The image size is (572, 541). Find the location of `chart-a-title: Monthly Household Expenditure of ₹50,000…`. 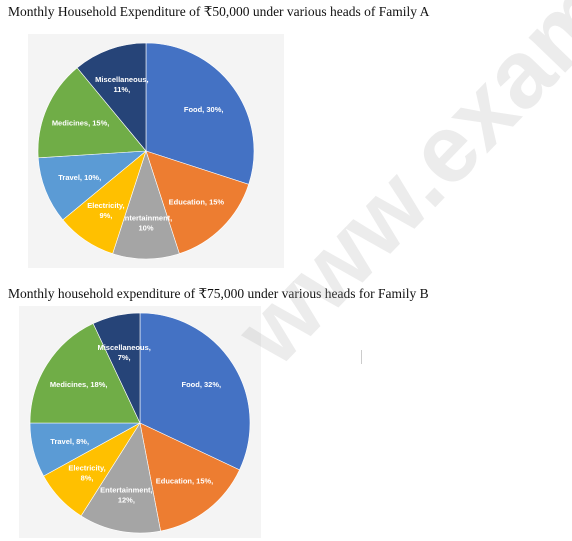

chart-a-title: Monthly Household Expenditure of ₹50,000… is located at coordinates (219, 11).